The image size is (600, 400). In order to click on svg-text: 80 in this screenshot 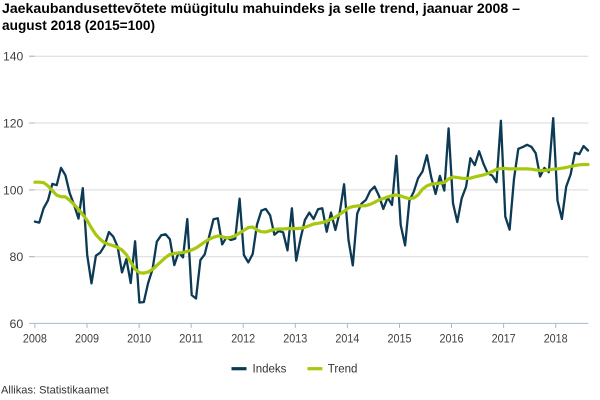, I will do `click(17, 257)`.